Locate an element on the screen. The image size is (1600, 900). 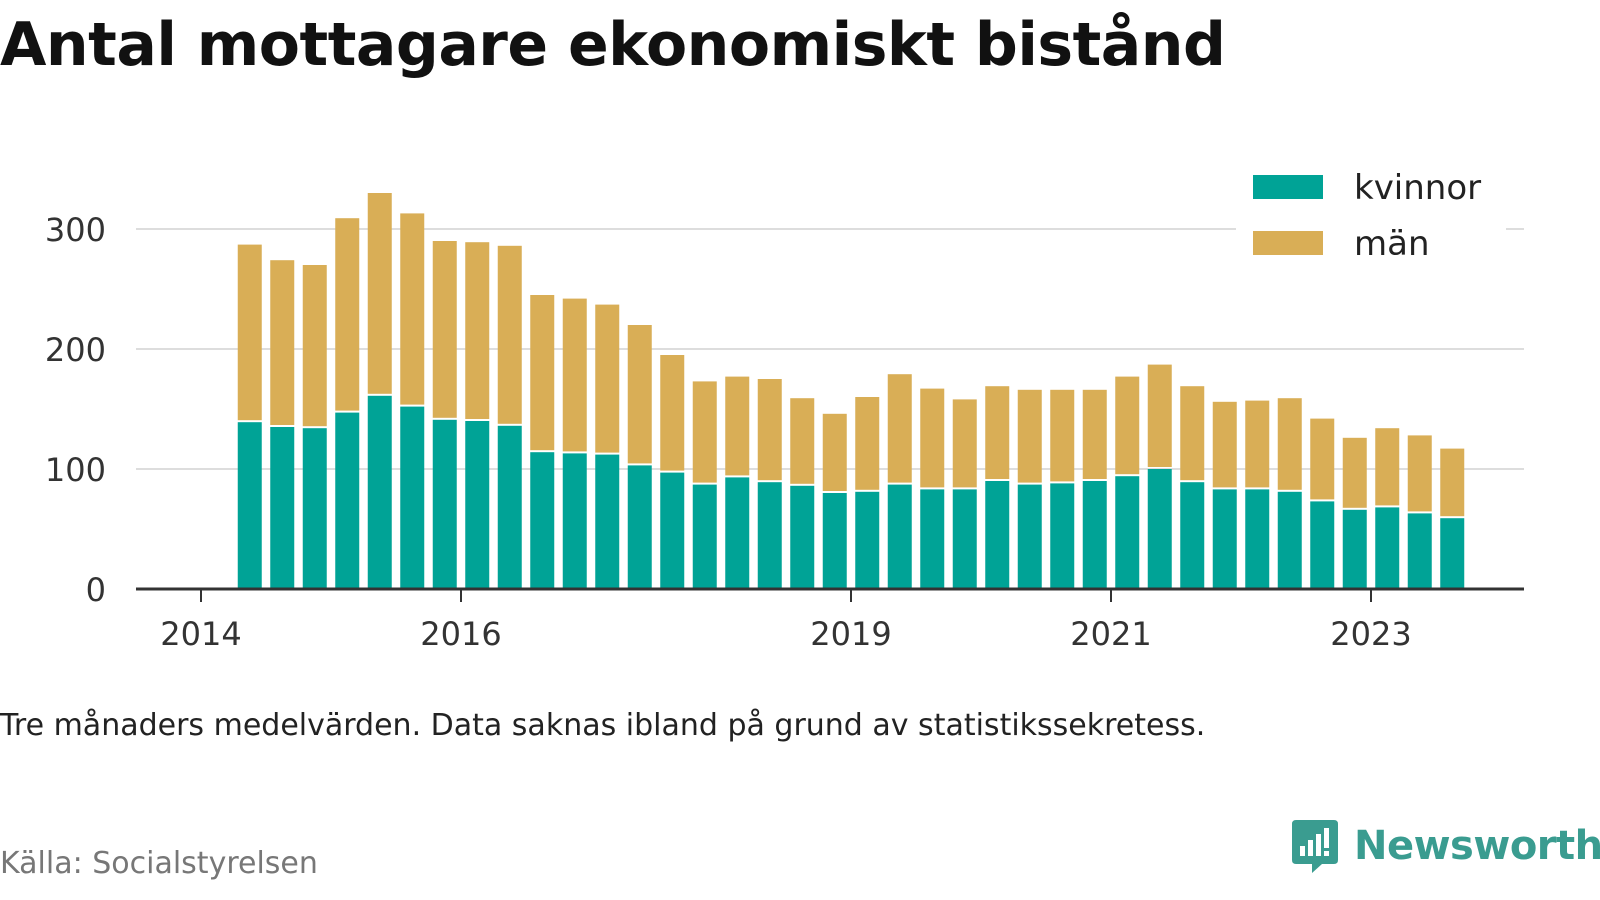
bar-chart-speech-bubble-icon is located at coordinates (1315, 846).